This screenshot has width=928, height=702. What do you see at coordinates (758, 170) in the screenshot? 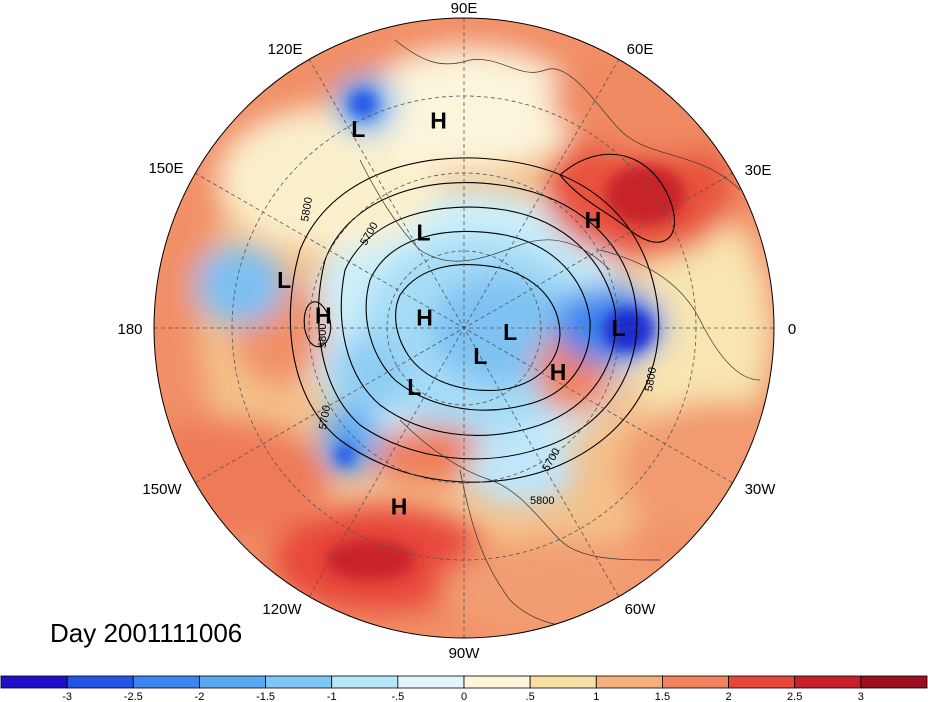
I see `lon-label-30e: 30E` at bounding box center [758, 170].